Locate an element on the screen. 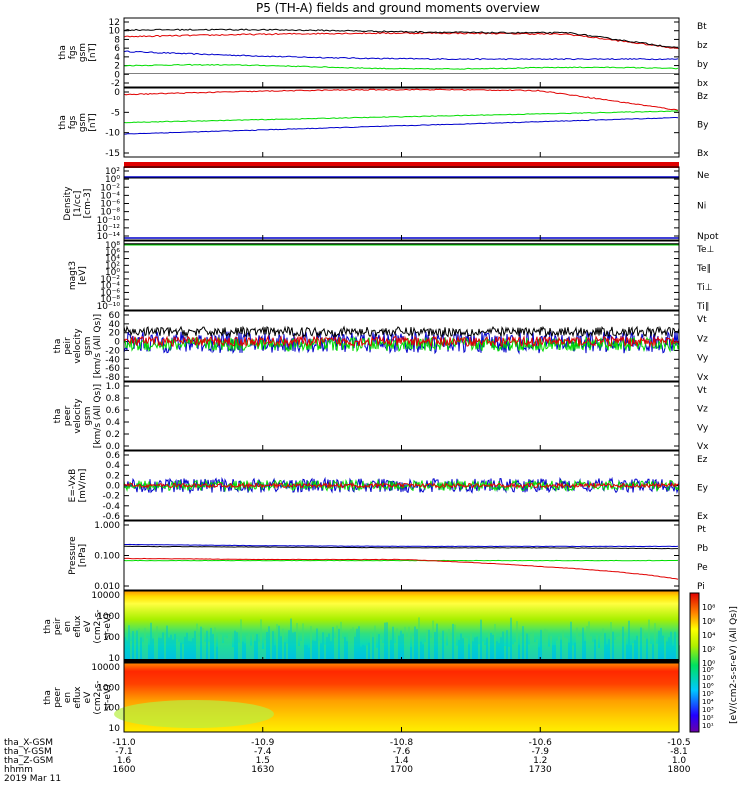 The height and width of the screenshot is (800, 750). y-tick-label: 1.000 is located at coordinates (107, 526).